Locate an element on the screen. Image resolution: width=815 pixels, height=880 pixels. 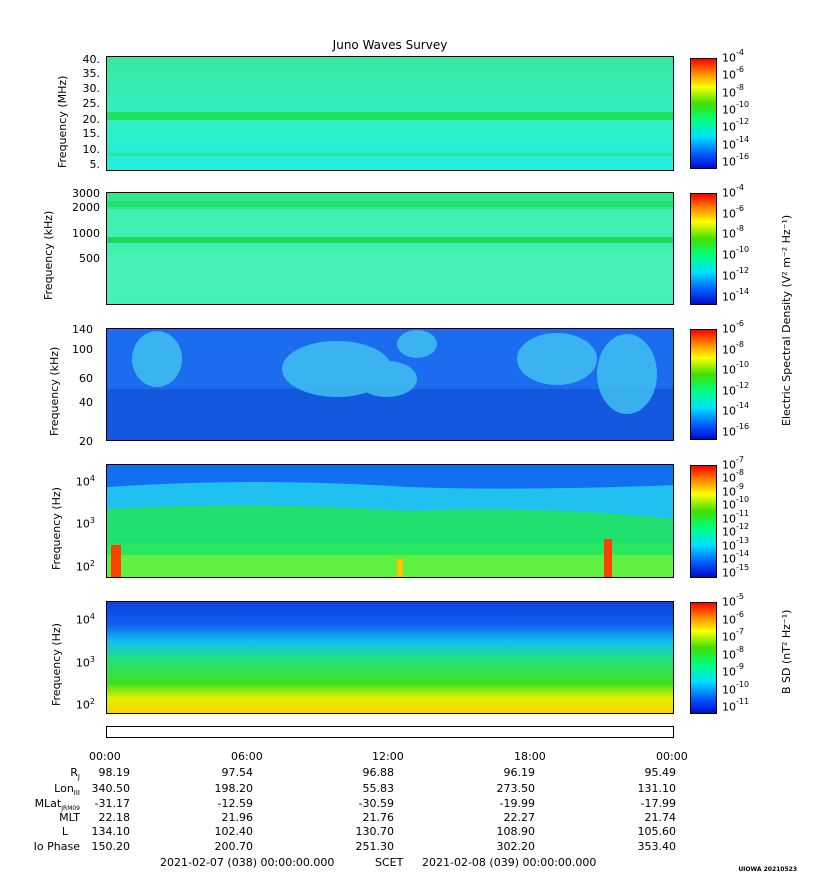
ephem-label-lon: LonIII is located at coordinates (67, 790).